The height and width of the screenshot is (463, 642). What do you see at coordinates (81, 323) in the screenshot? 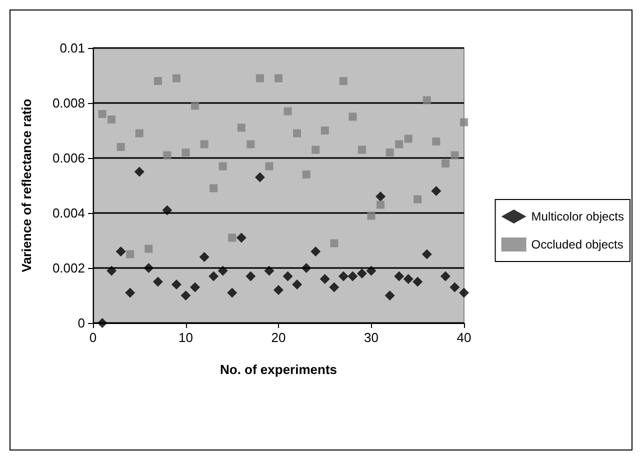
I see `y-tick-label: 0` at bounding box center [81, 323].